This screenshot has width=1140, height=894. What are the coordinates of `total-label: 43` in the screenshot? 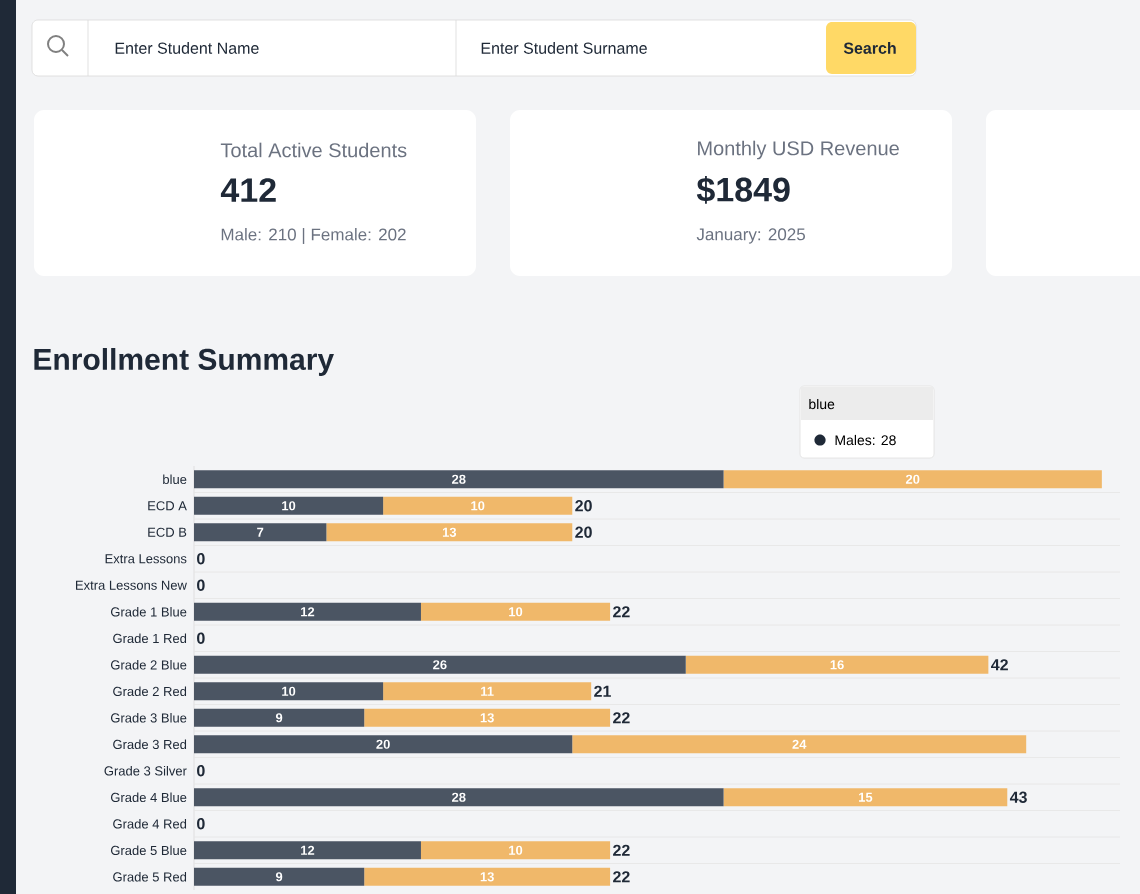 It's located at (1018, 797).